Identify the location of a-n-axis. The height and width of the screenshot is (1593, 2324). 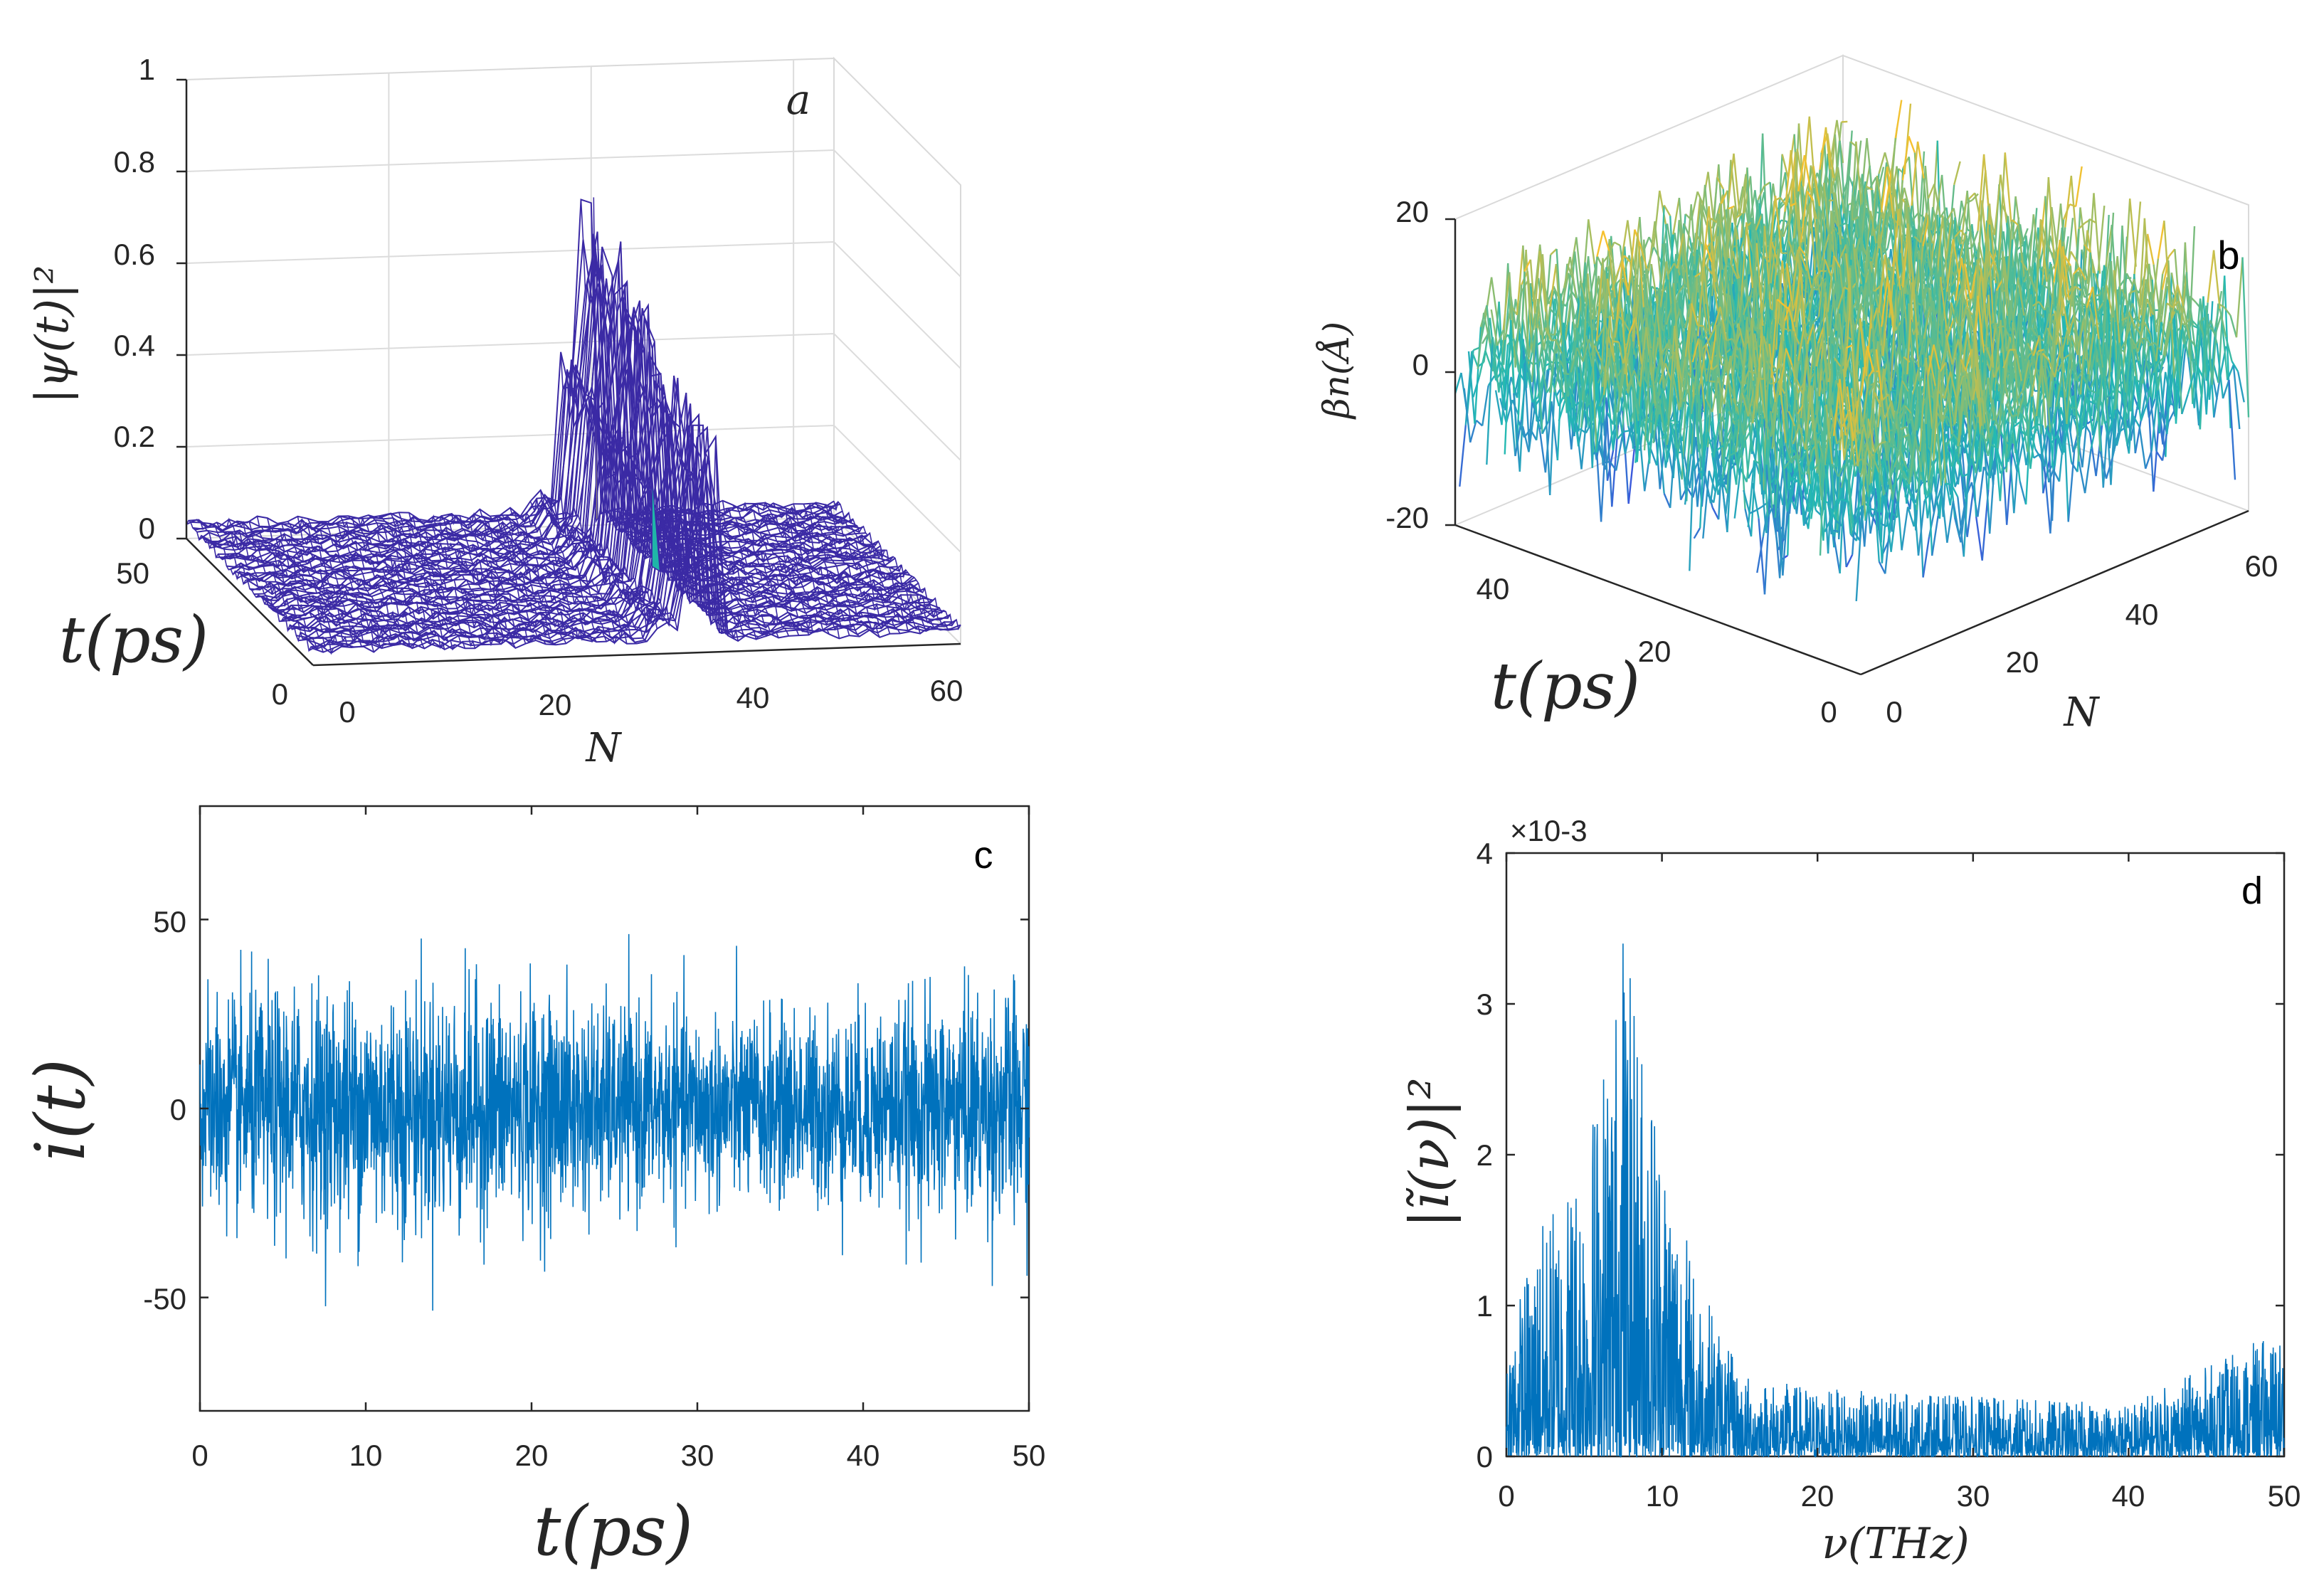
(636, 654).